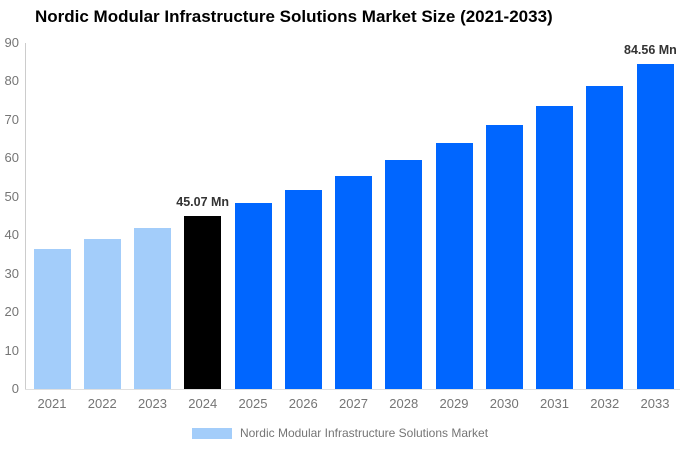 The image size is (680, 450). What do you see at coordinates (203, 403) in the screenshot?
I see `x-axis-tick-label: 2024` at bounding box center [203, 403].